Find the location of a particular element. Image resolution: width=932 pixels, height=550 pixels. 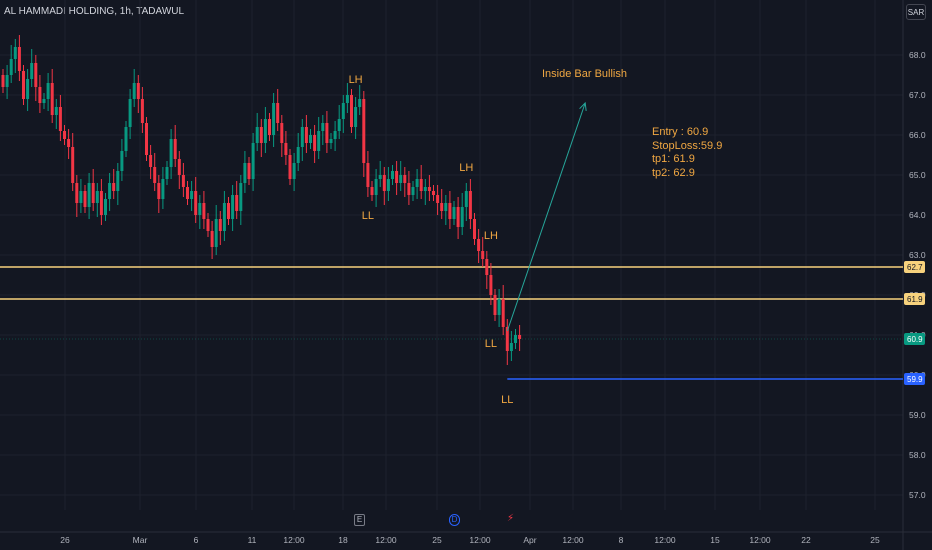

price-badge-label: 59.9 is located at coordinates (915, 379).